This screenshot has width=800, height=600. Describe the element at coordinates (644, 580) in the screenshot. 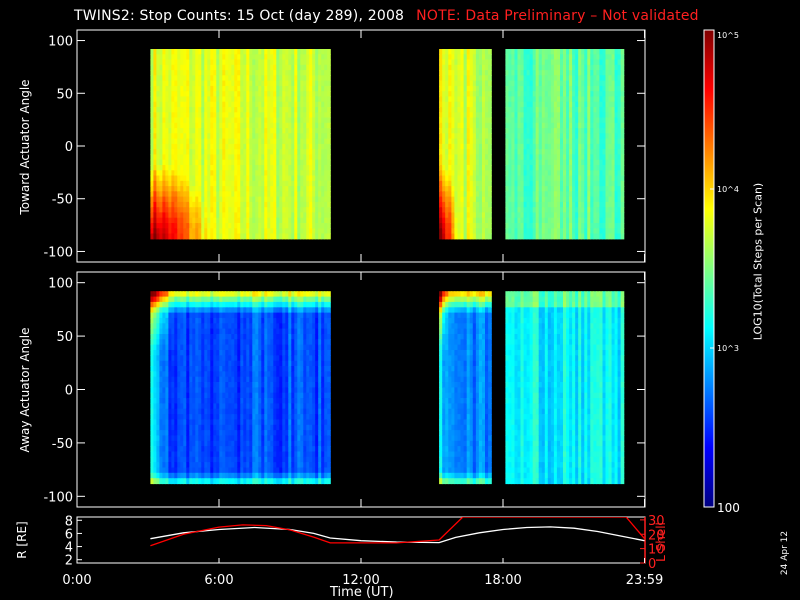

I see `x-tick-label: 23:59` at that location.